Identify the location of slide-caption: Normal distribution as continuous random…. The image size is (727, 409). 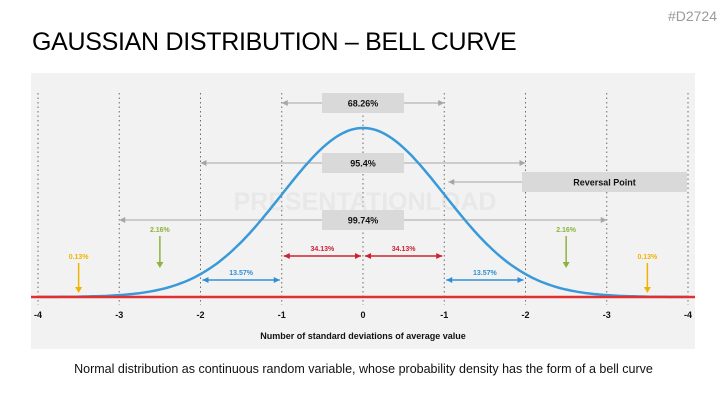
(363, 369).